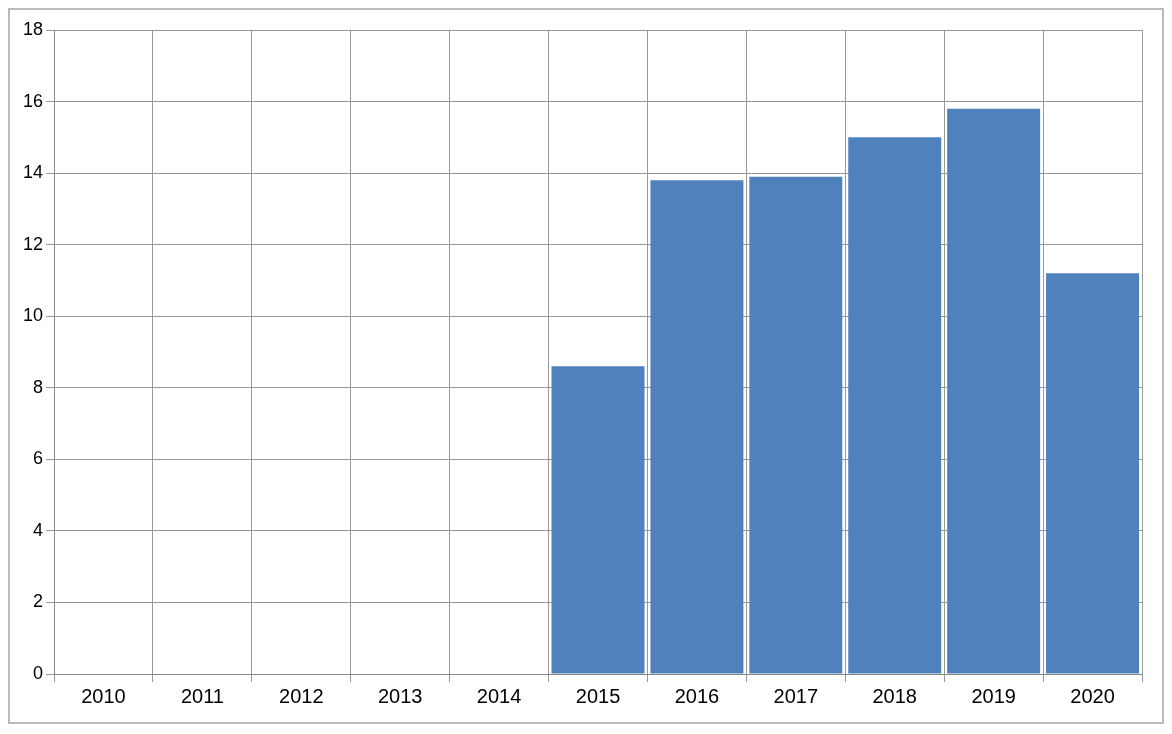 This screenshot has height=734, width=1172. Describe the element at coordinates (33, 172) in the screenshot. I see `y-tick-label: 14` at that location.